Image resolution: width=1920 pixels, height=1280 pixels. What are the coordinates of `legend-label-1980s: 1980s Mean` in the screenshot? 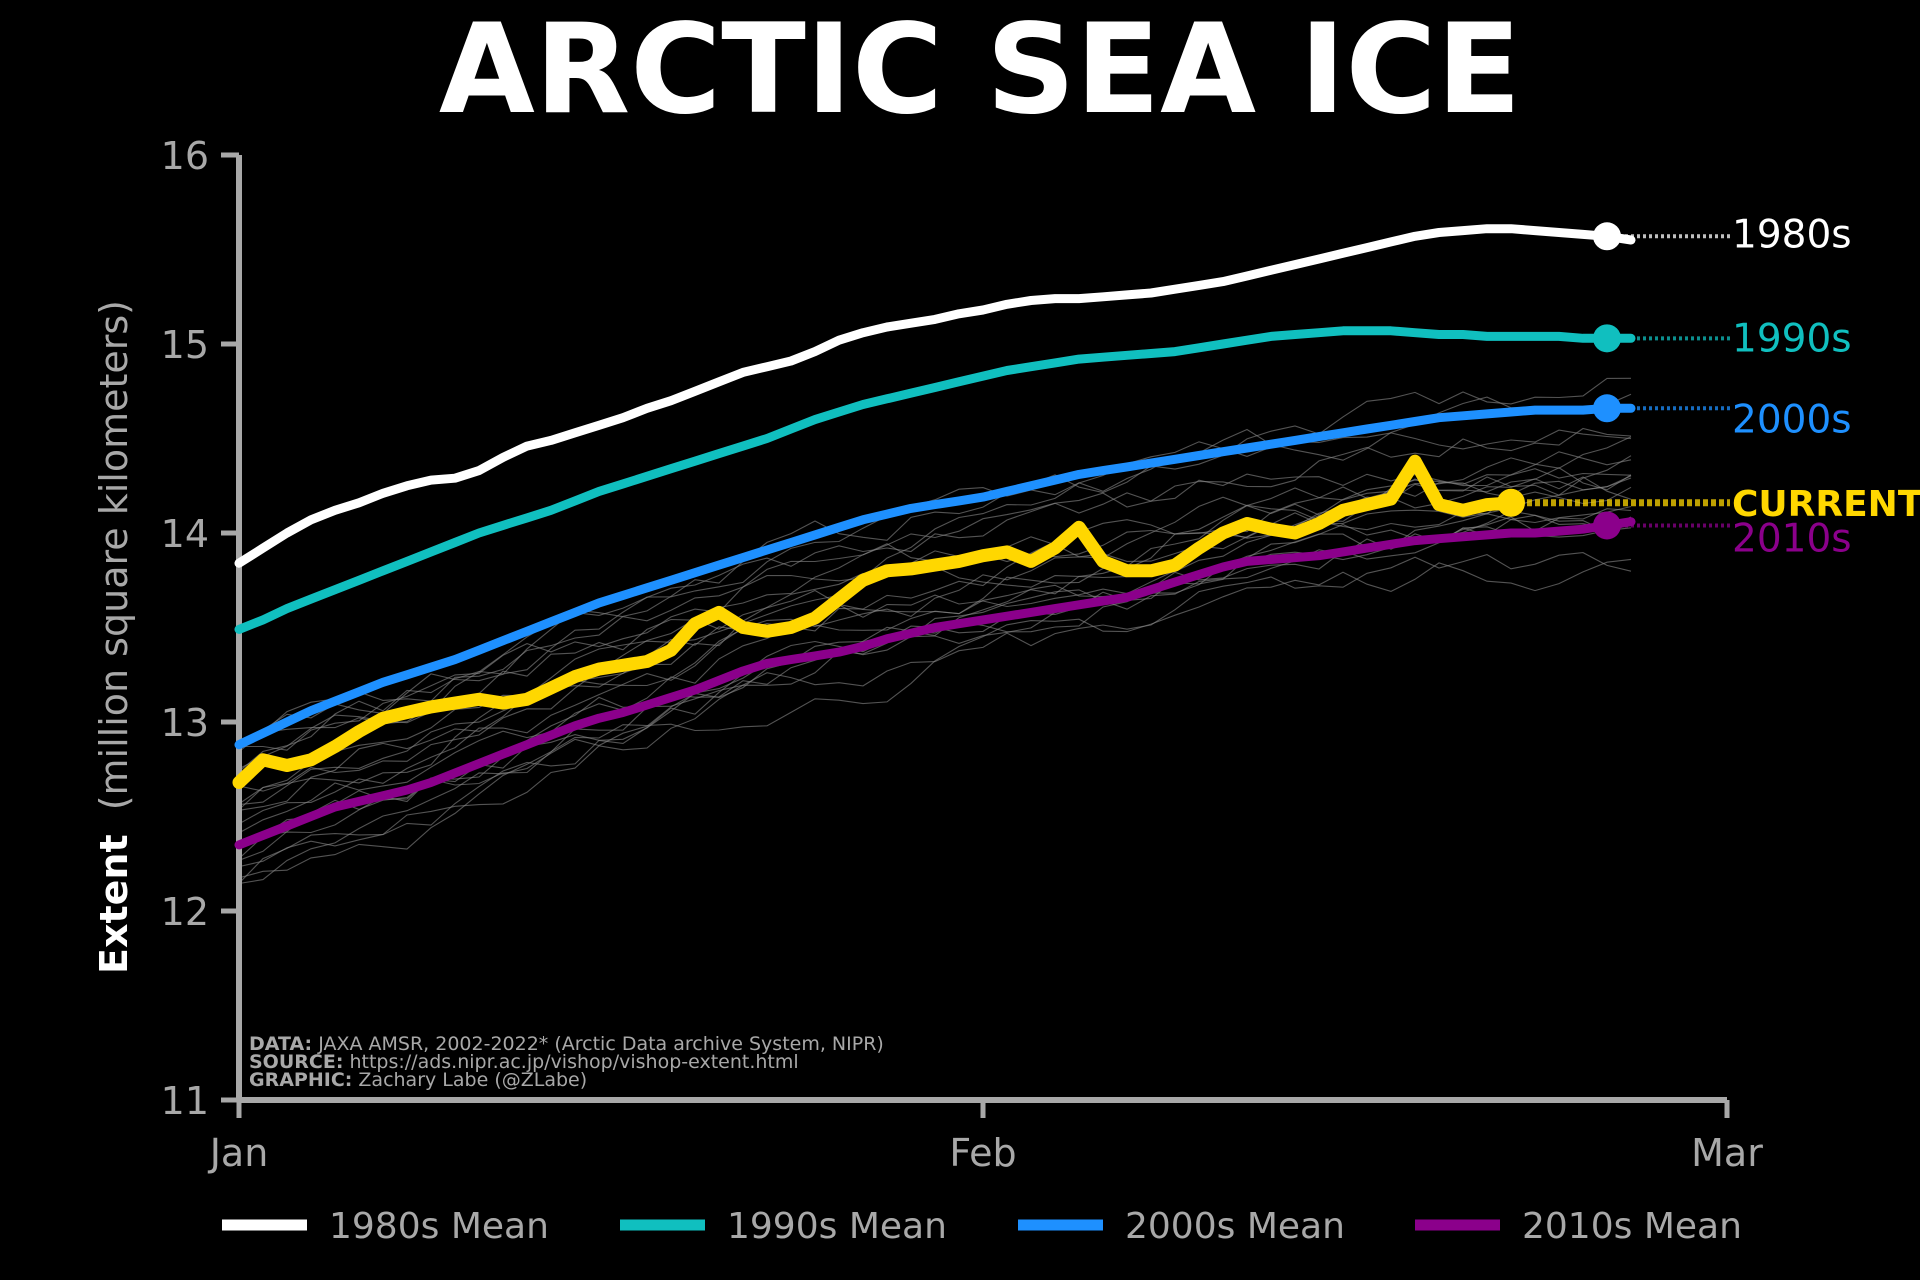 It's located at (439, 1226).